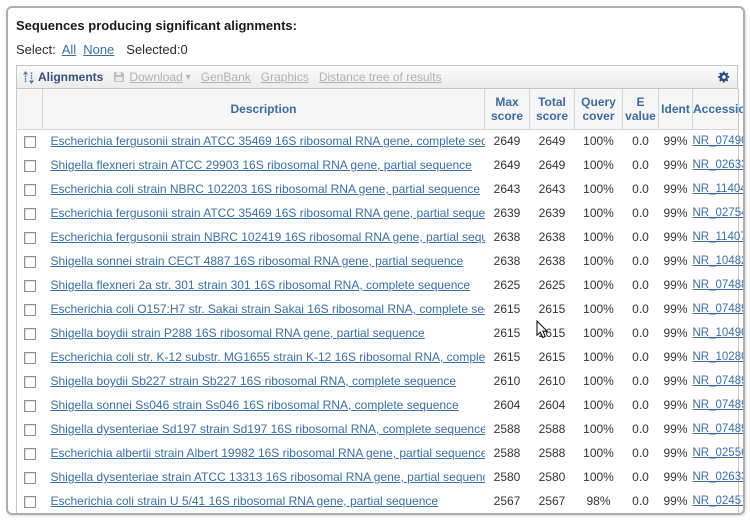 This screenshot has width=750, height=520. What do you see at coordinates (263, 109) in the screenshot?
I see `column-header-description: Description` at bounding box center [263, 109].